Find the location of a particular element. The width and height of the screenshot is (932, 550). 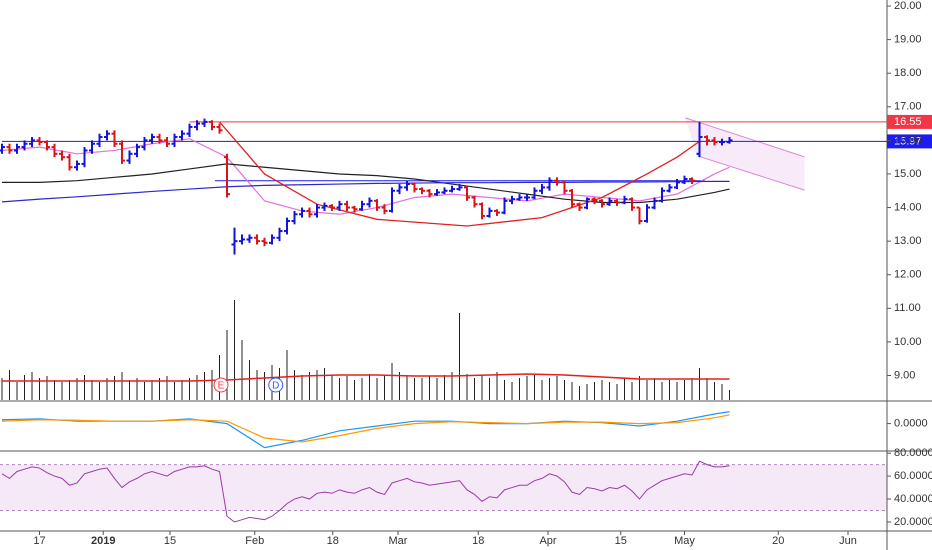

rsi-line is located at coordinates (365, 491).